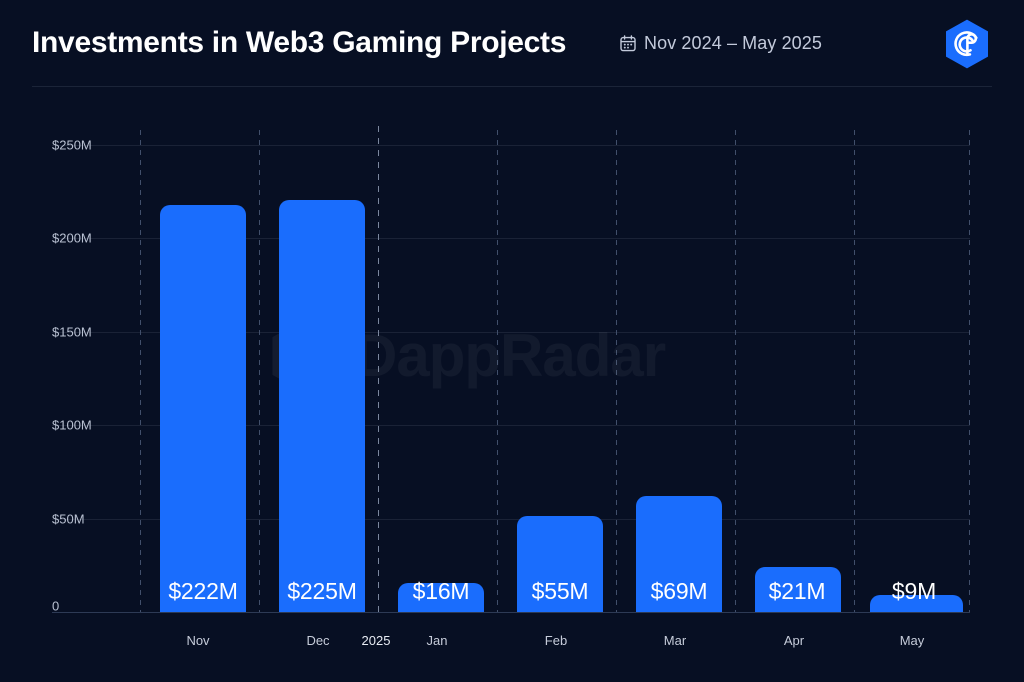 This screenshot has width=1024, height=682. I want to click on bar-feb, so click(560, 564).